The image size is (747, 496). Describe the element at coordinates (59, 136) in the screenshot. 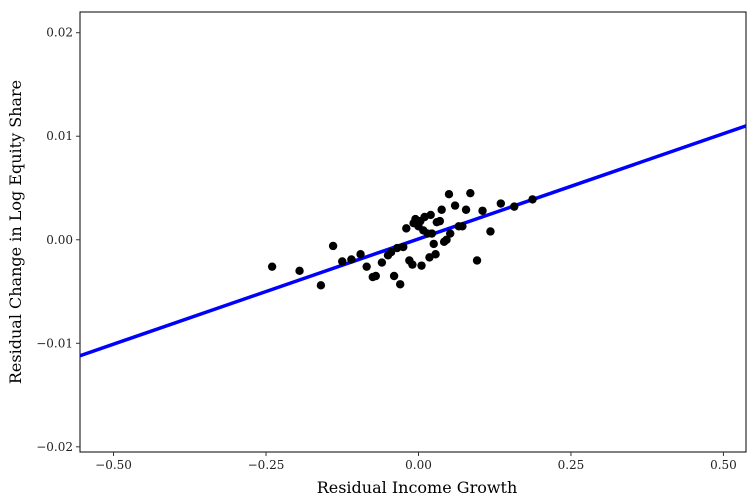

I see `y-tick-label: 0.01` at that location.